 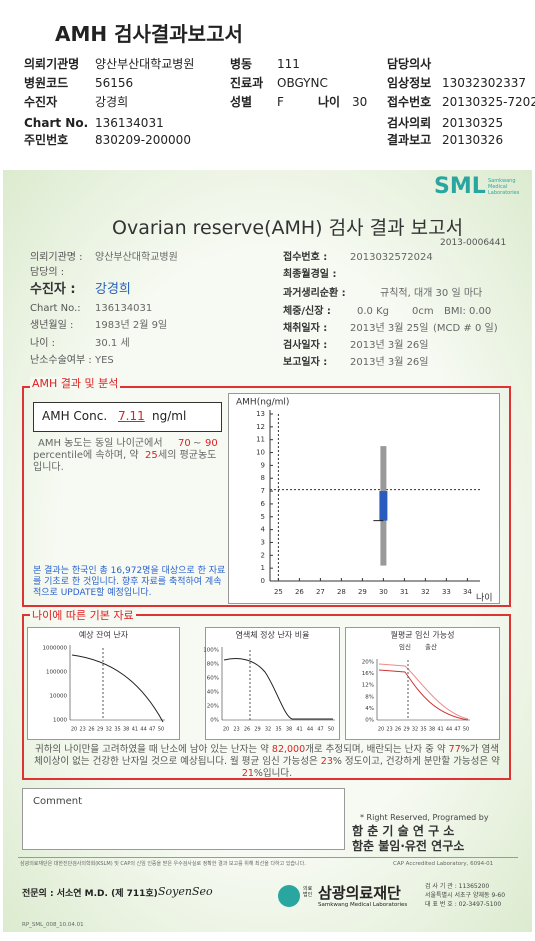 What do you see at coordinates (241, 64) in the screenshot?
I see `label: 병동` at bounding box center [241, 64].